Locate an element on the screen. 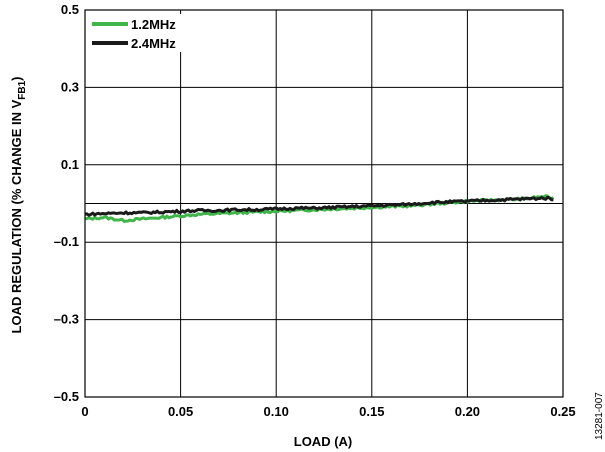 Image resolution: width=605 pixels, height=452 pixels. figure-id: 13281-007 is located at coordinates (599, 416).